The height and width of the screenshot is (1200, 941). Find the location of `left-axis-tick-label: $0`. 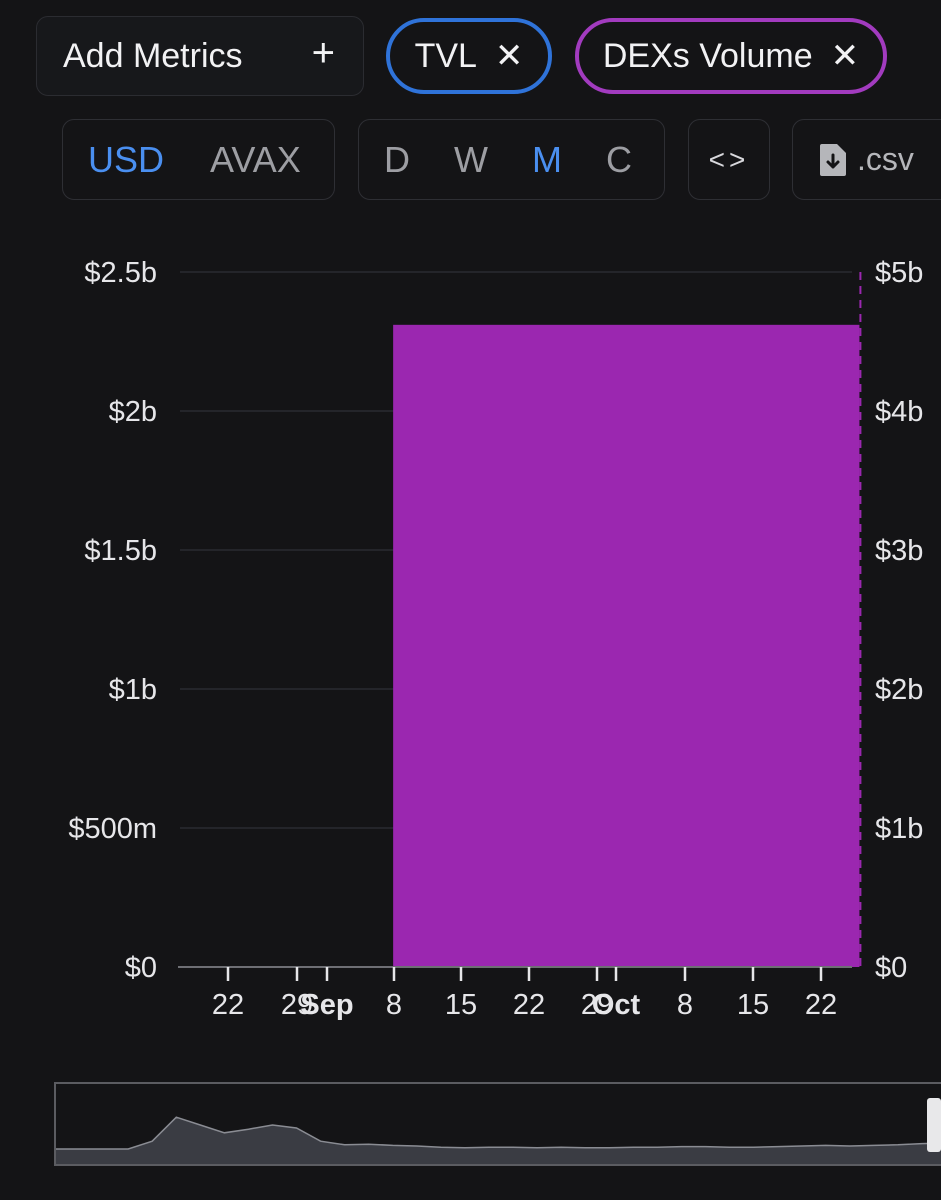

left-axis-tick-label: $0 is located at coordinates (141, 968).